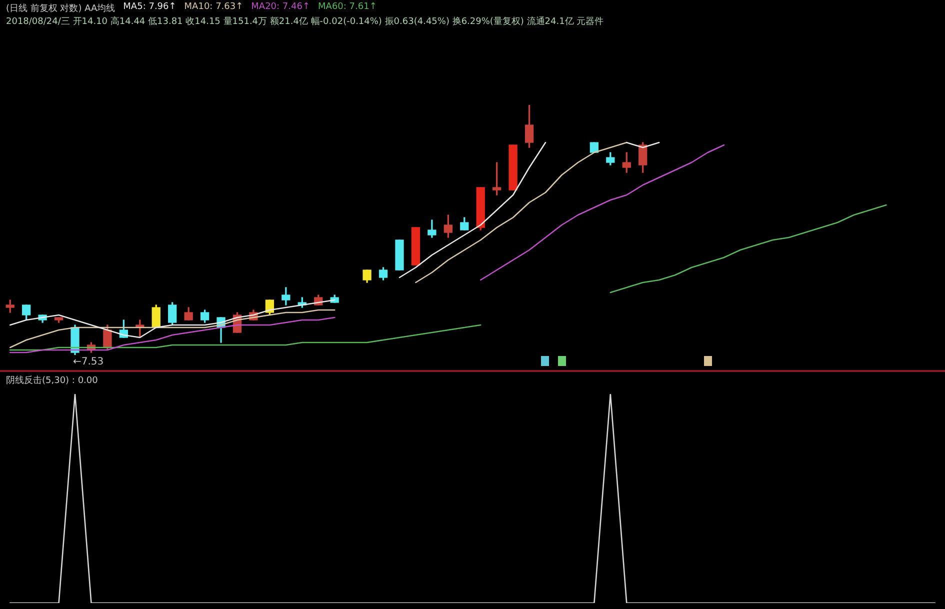 This screenshot has width=945, height=609. What do you see at coordinates (214, 8) in the screenshot?
I see `text: MA10: 7.63↑` at bounding box center [214, 8].